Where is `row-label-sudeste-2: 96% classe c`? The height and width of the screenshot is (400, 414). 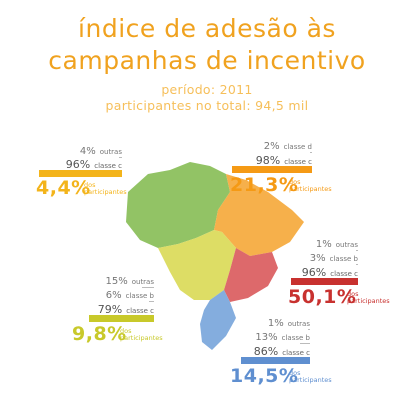
row-label-sudeste-2: 96% classe c is located at coordinates (330, 273).